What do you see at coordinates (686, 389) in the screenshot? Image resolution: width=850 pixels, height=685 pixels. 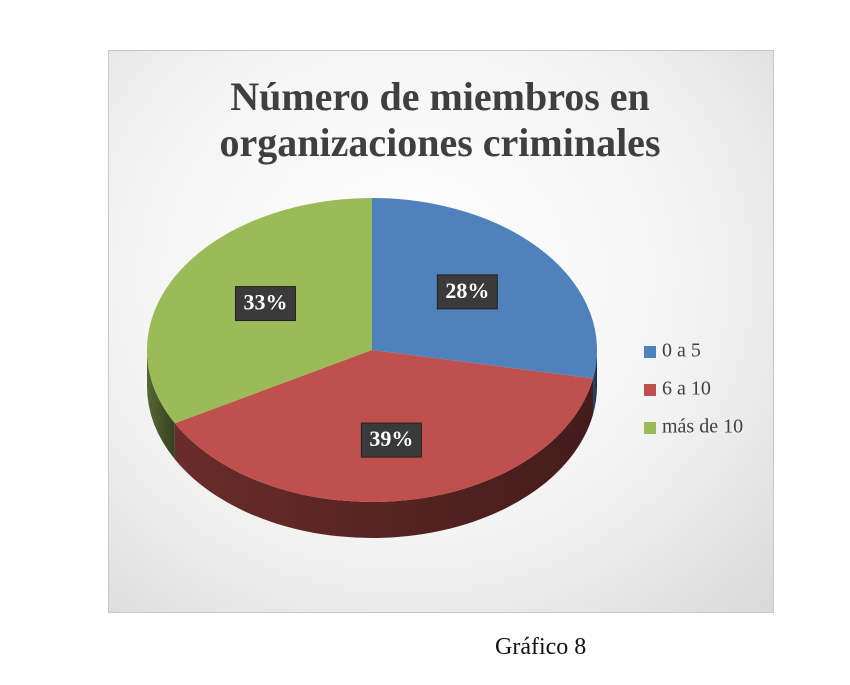 I see `legend-label: 6 a 10` at bounding box center [686, 389].